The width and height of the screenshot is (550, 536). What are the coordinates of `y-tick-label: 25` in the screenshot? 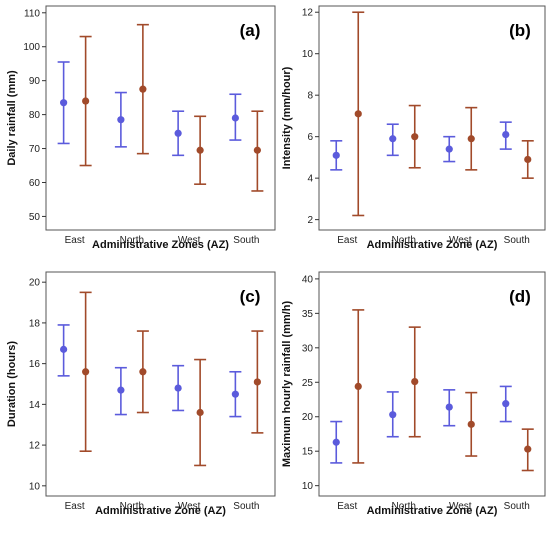 It's located at (308, 383).